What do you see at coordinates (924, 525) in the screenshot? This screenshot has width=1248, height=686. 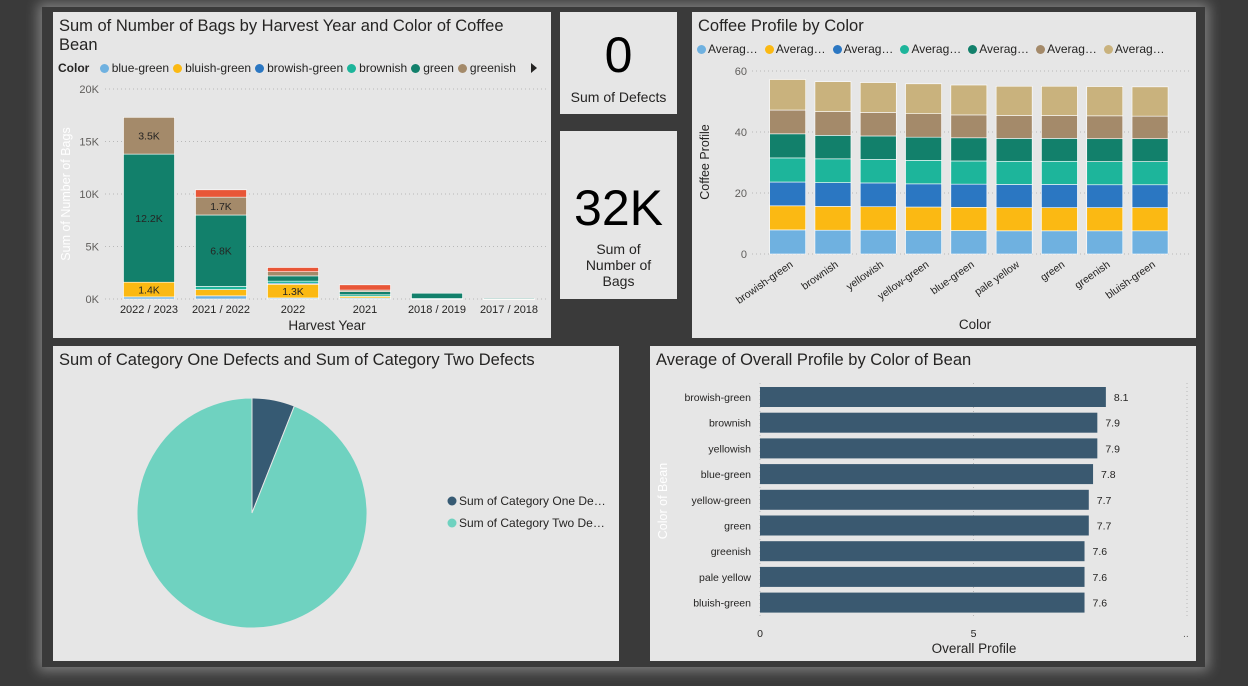 I see `bar-green` at bounding box center [924, 525].